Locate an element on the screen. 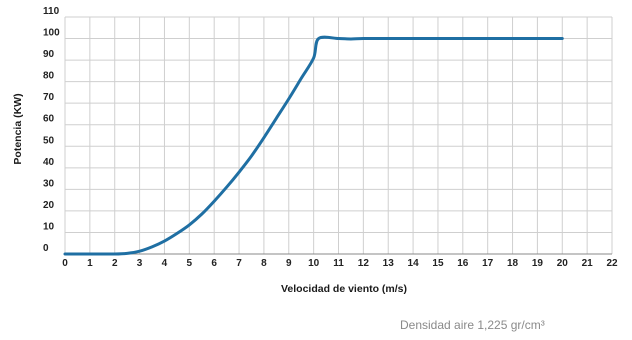 Image resolution: width=632 pixels, height=340 pixels. x-tick-label: 19 is located at coordinates (538, 263).